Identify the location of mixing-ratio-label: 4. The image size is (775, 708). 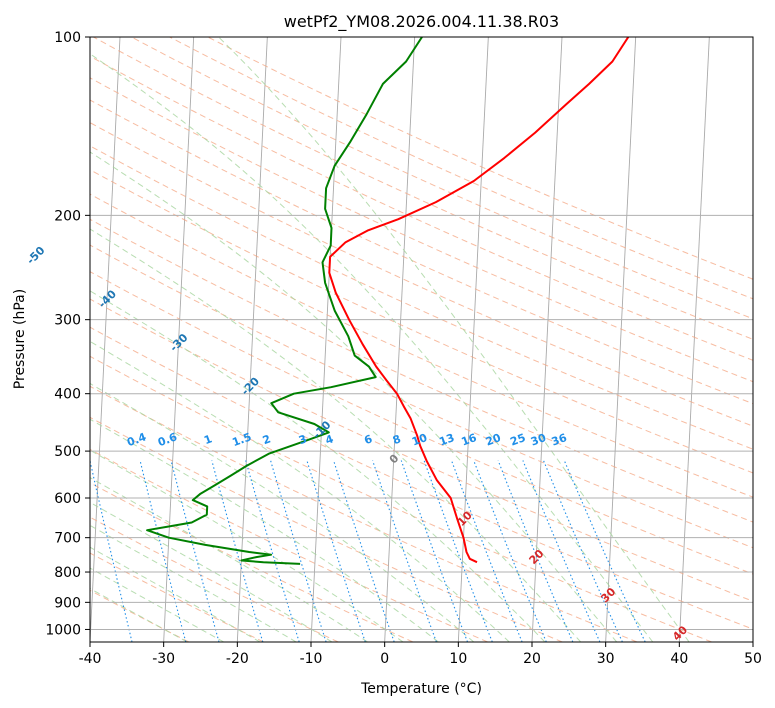
(330, 439).